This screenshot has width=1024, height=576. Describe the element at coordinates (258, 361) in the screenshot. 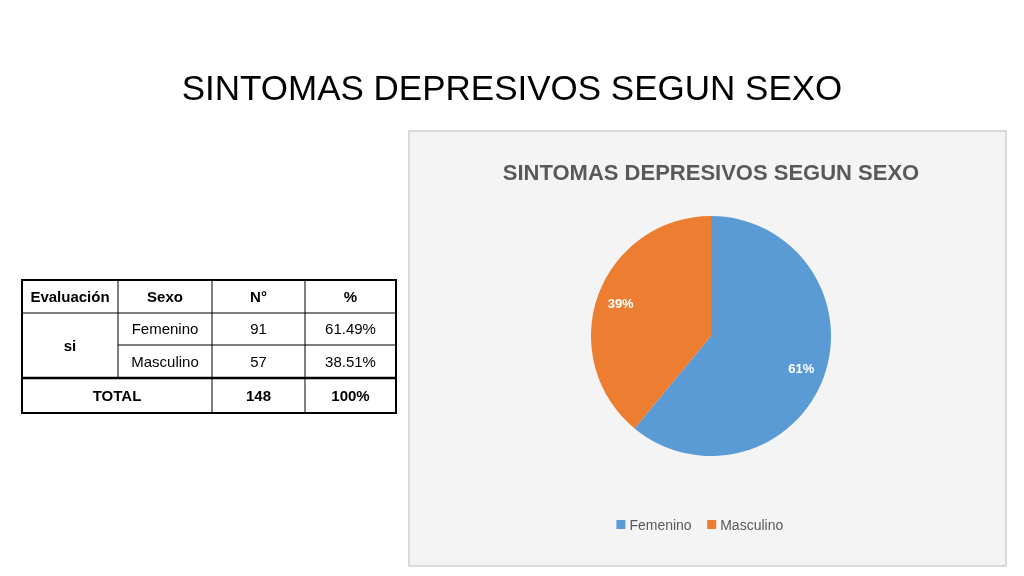

I see `text: 57` at that location.